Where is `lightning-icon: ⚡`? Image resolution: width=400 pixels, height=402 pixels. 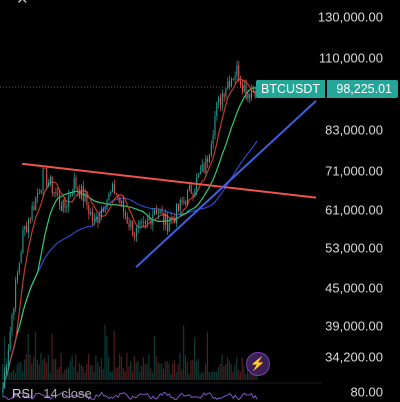
lightning-icon: ⚡ is located at coordinates (258, 364).